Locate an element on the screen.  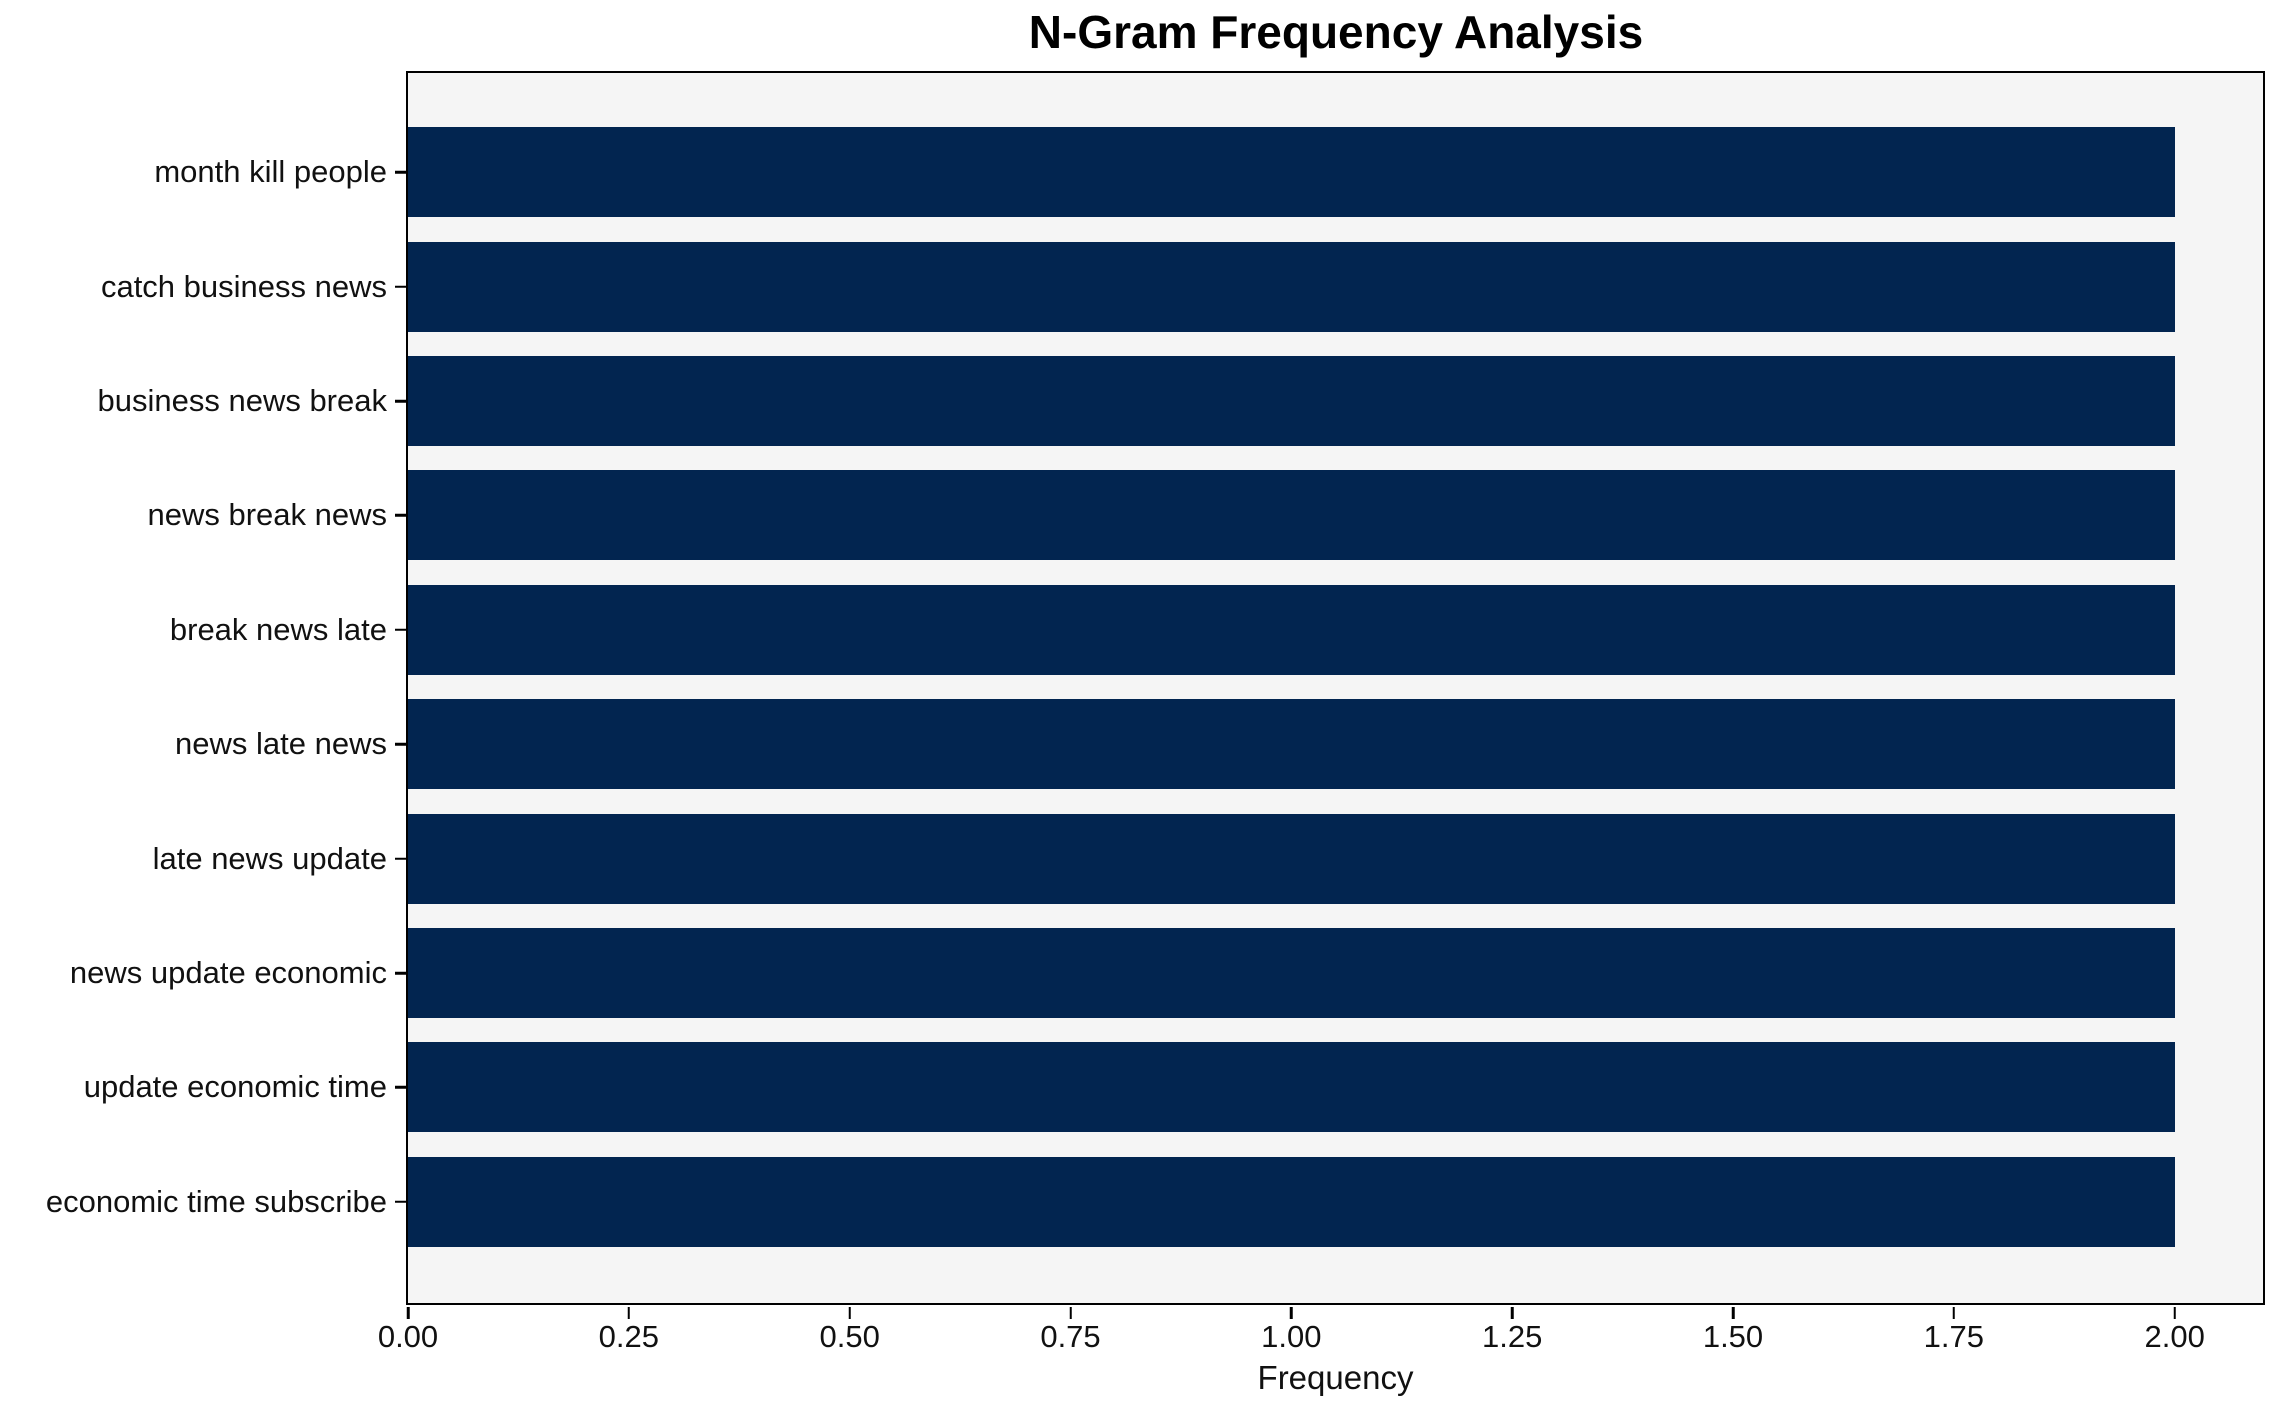
bar-row: catch business news is located at coordinates (1182, 286).